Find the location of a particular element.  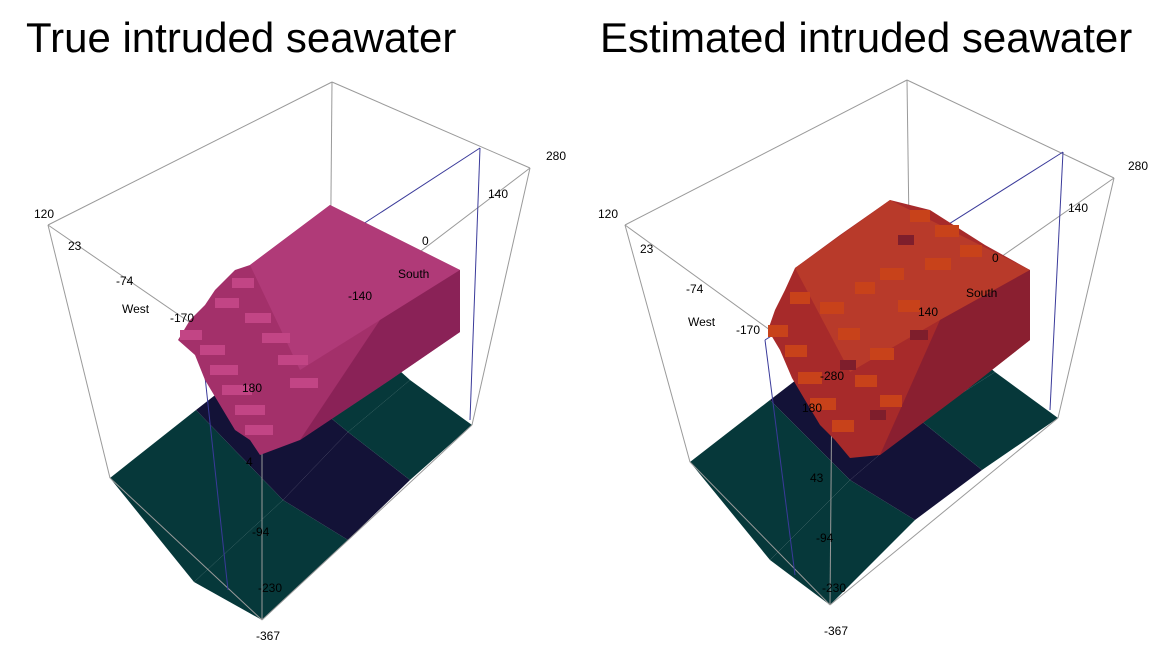

tick-label: -140 is located at coordinates (360, 296).